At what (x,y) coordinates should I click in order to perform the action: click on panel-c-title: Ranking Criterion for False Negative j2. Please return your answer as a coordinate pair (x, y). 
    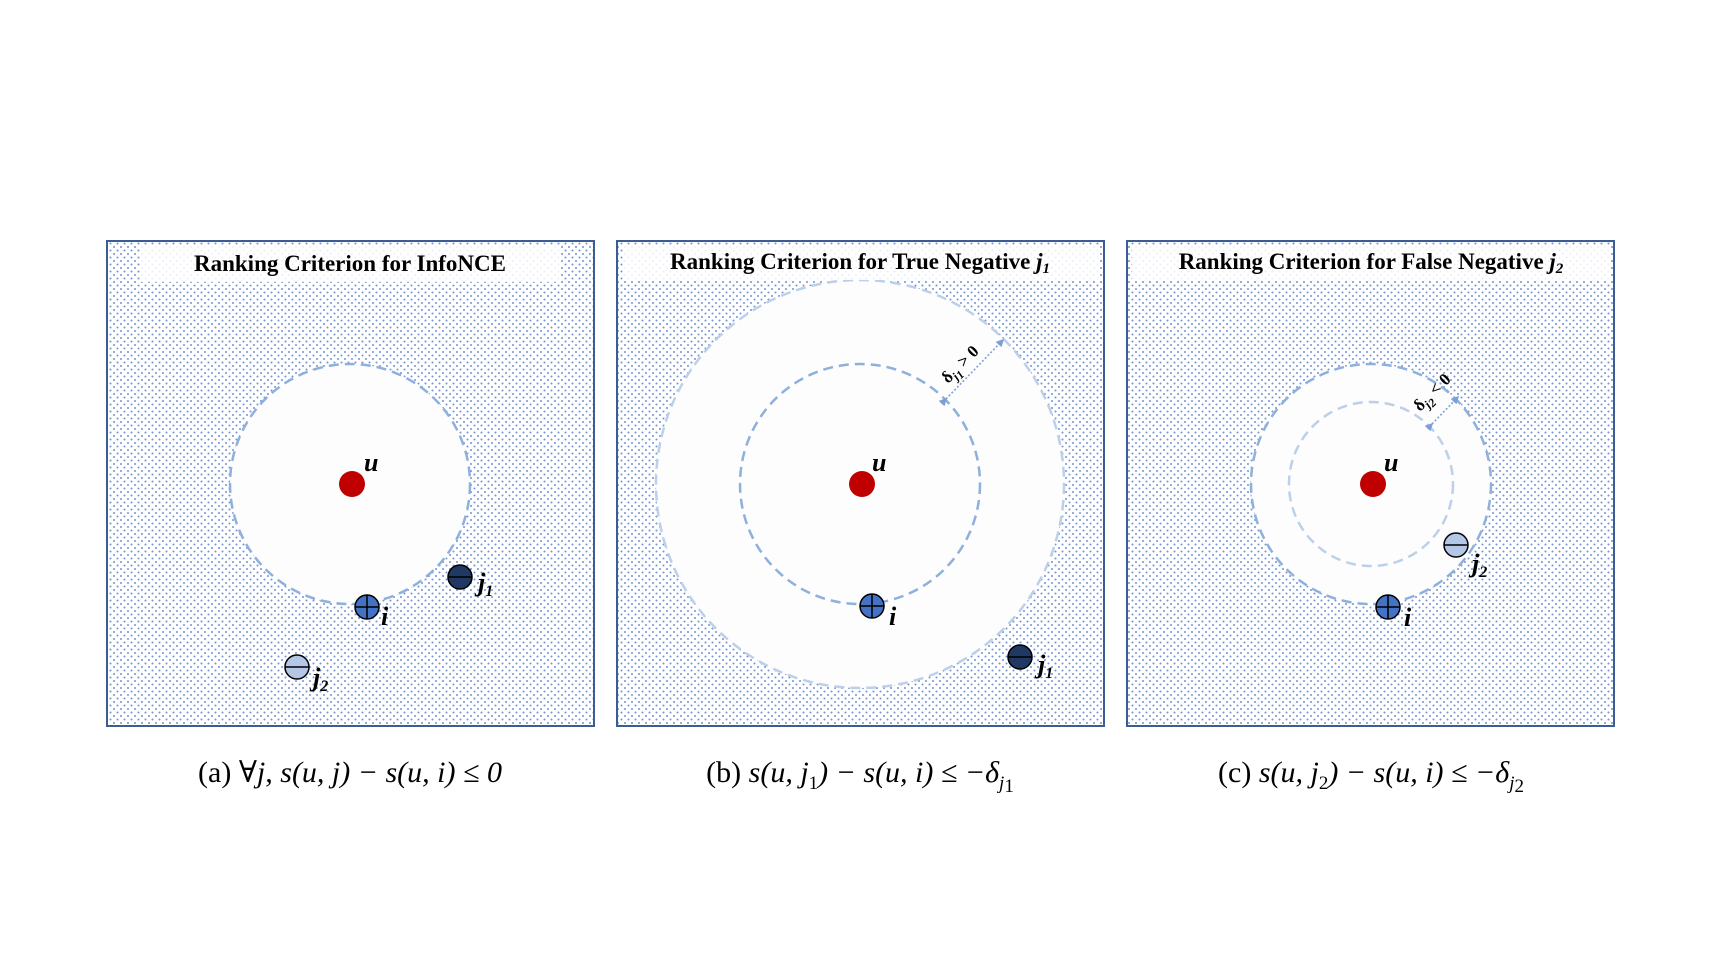
    Looking at the image, I should click on (1371, 263).